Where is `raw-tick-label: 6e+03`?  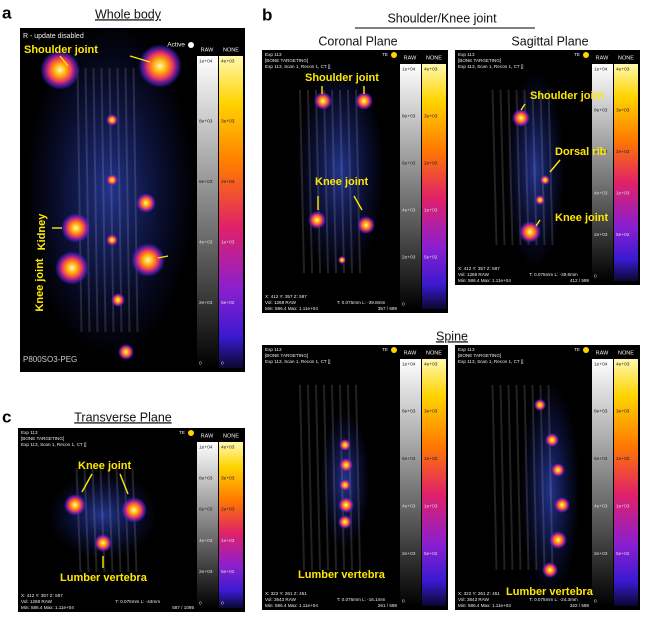 raw-tick-label: 6e+03 is located at coordinates (601, 152).